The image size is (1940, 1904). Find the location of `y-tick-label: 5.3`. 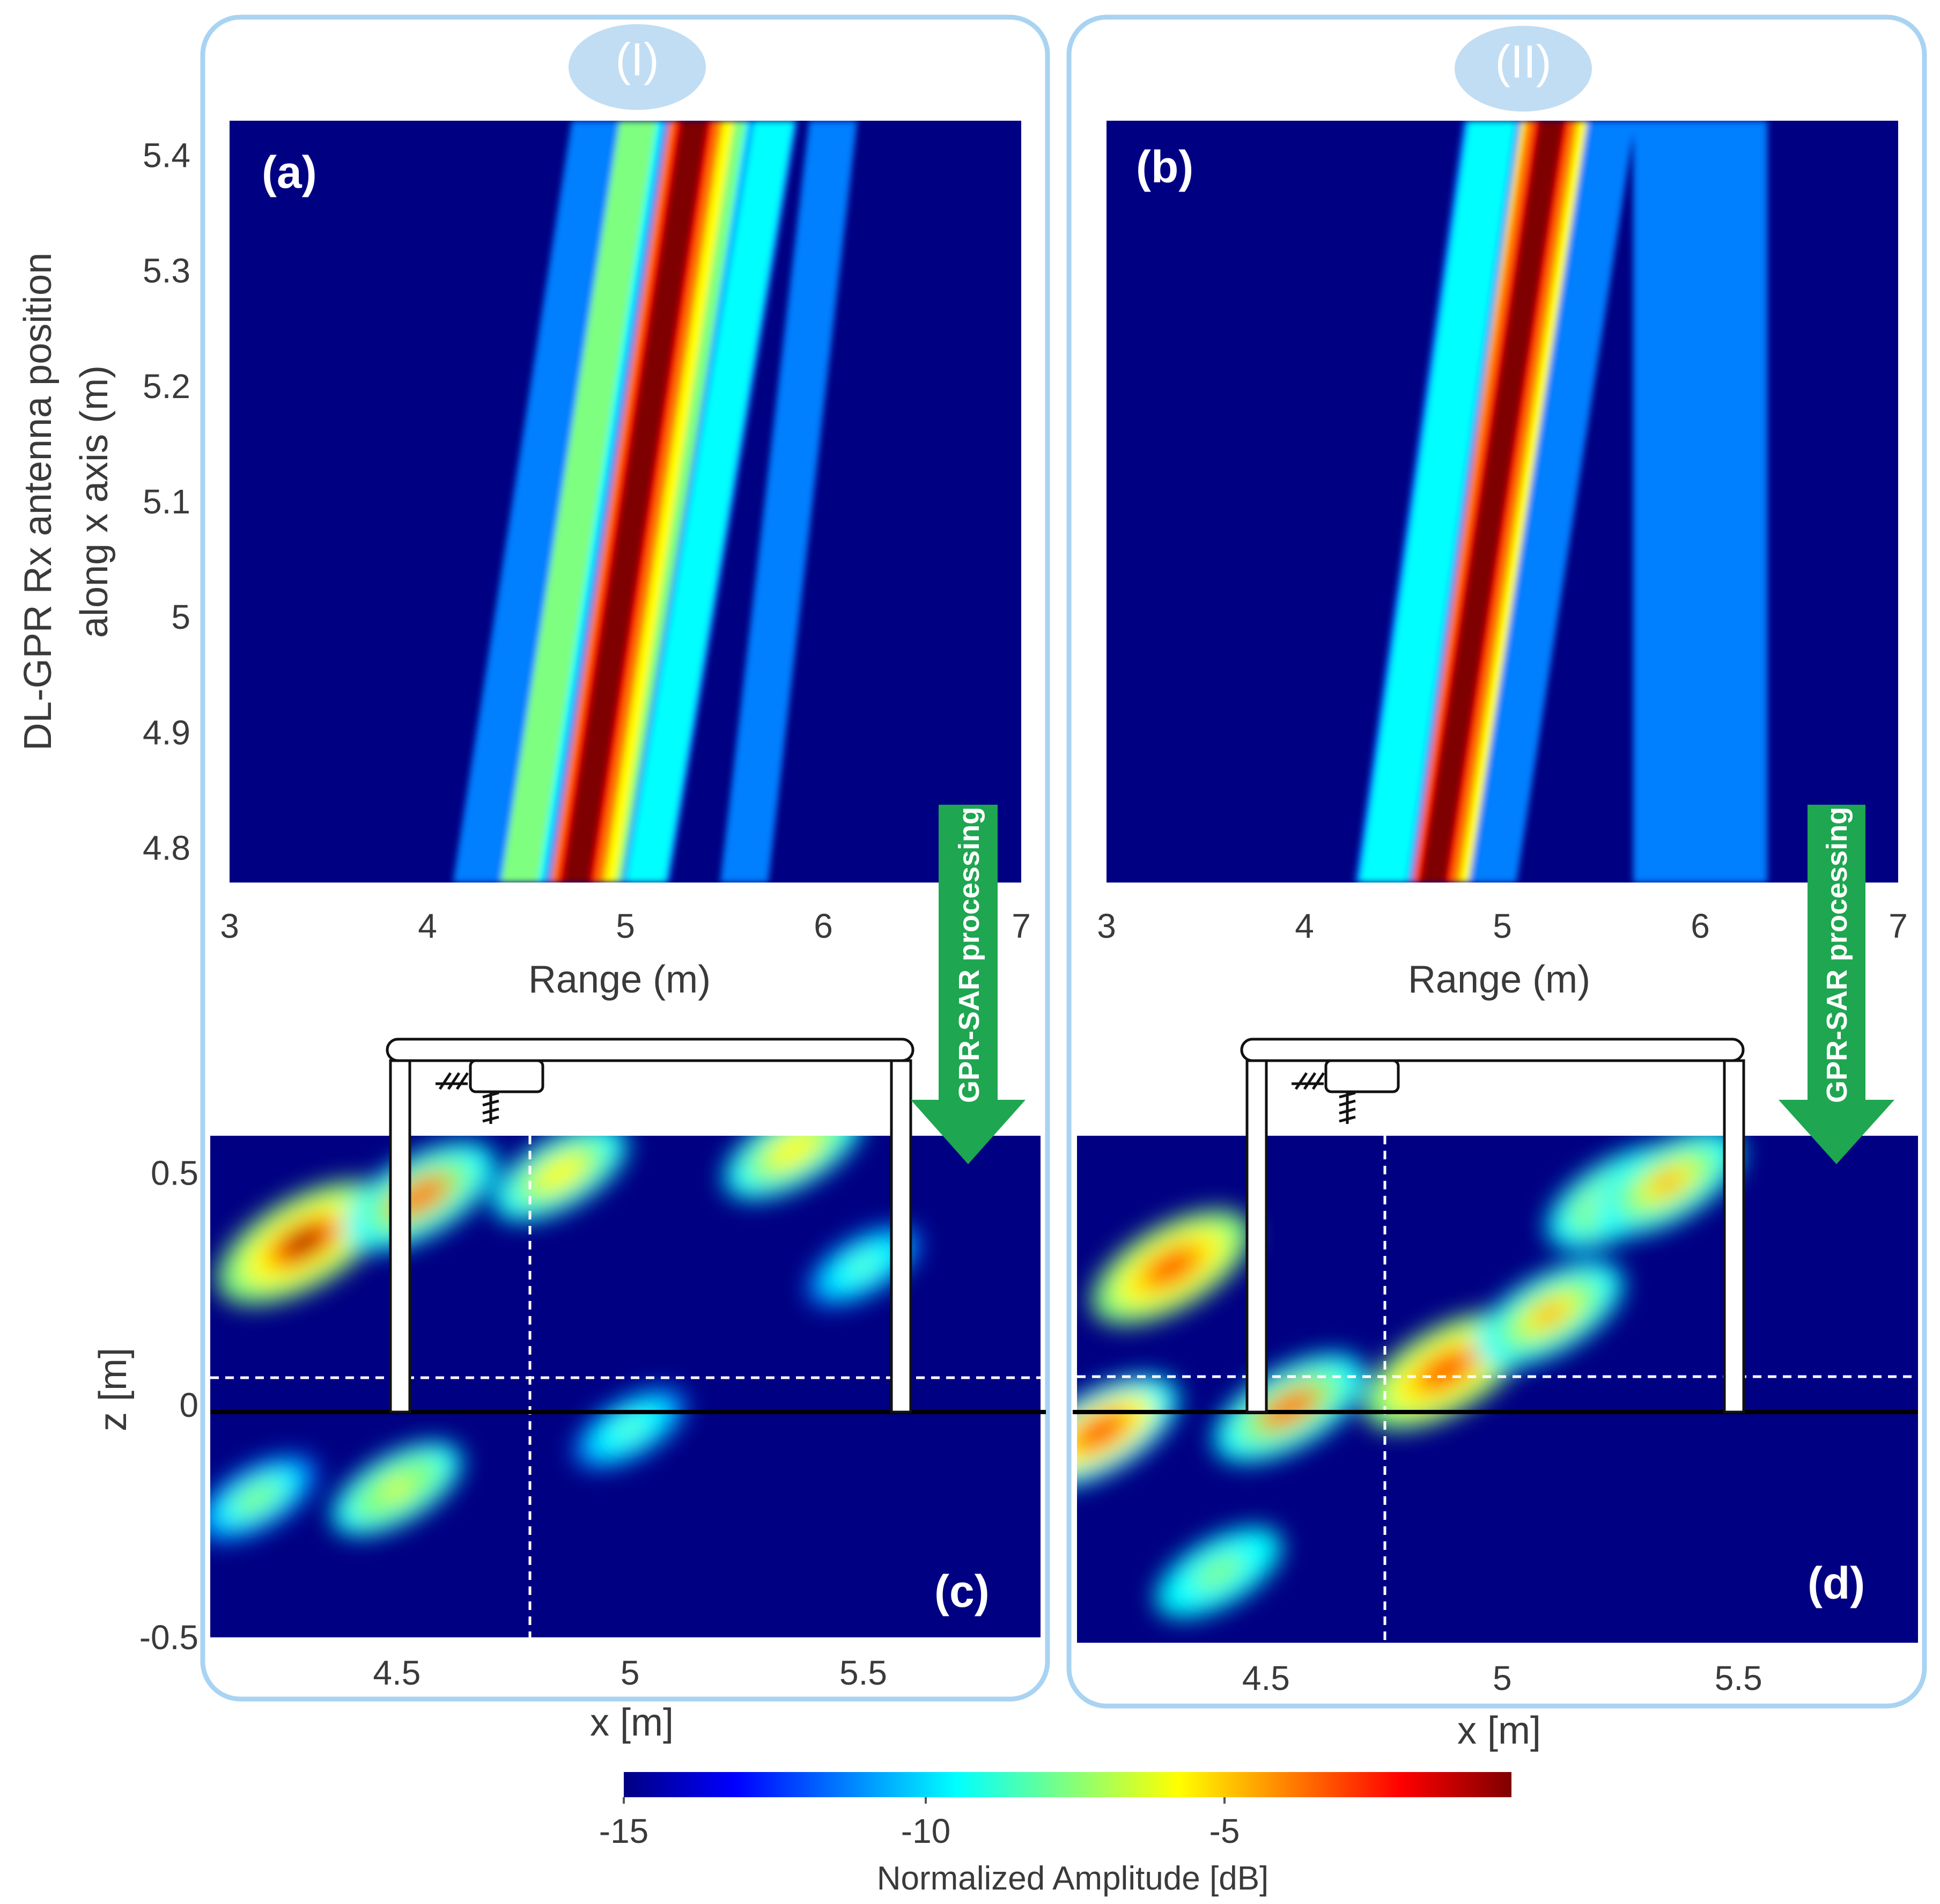

y-tick-label: 5.3 is located at coordinates (167, 271).